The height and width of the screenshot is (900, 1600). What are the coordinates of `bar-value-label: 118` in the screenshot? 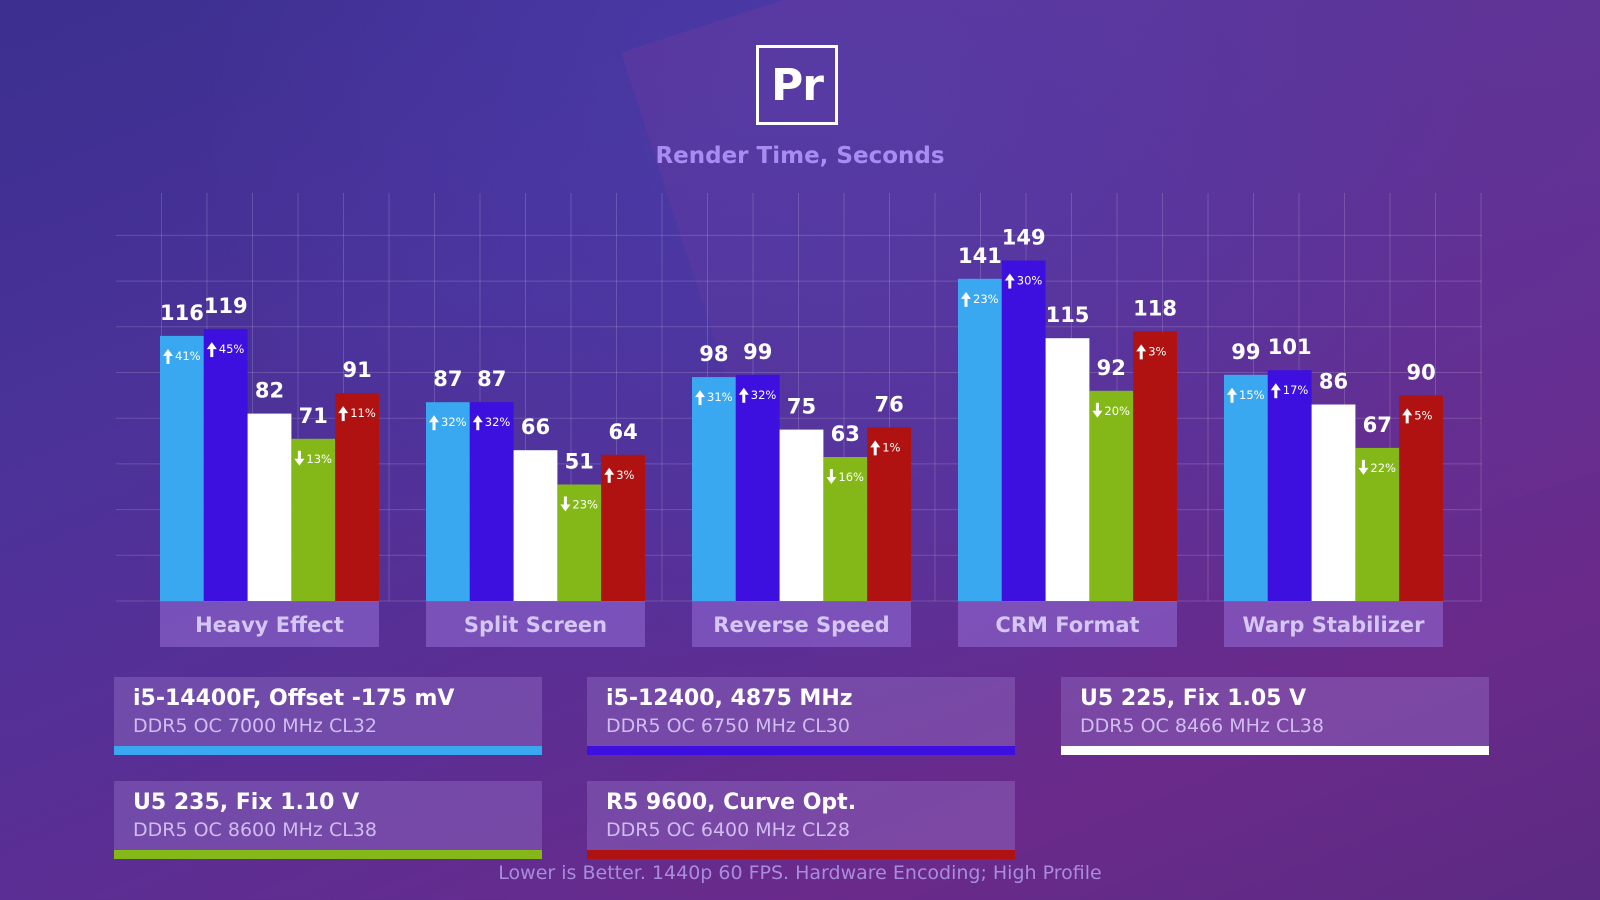 It's located at (1155, 308).